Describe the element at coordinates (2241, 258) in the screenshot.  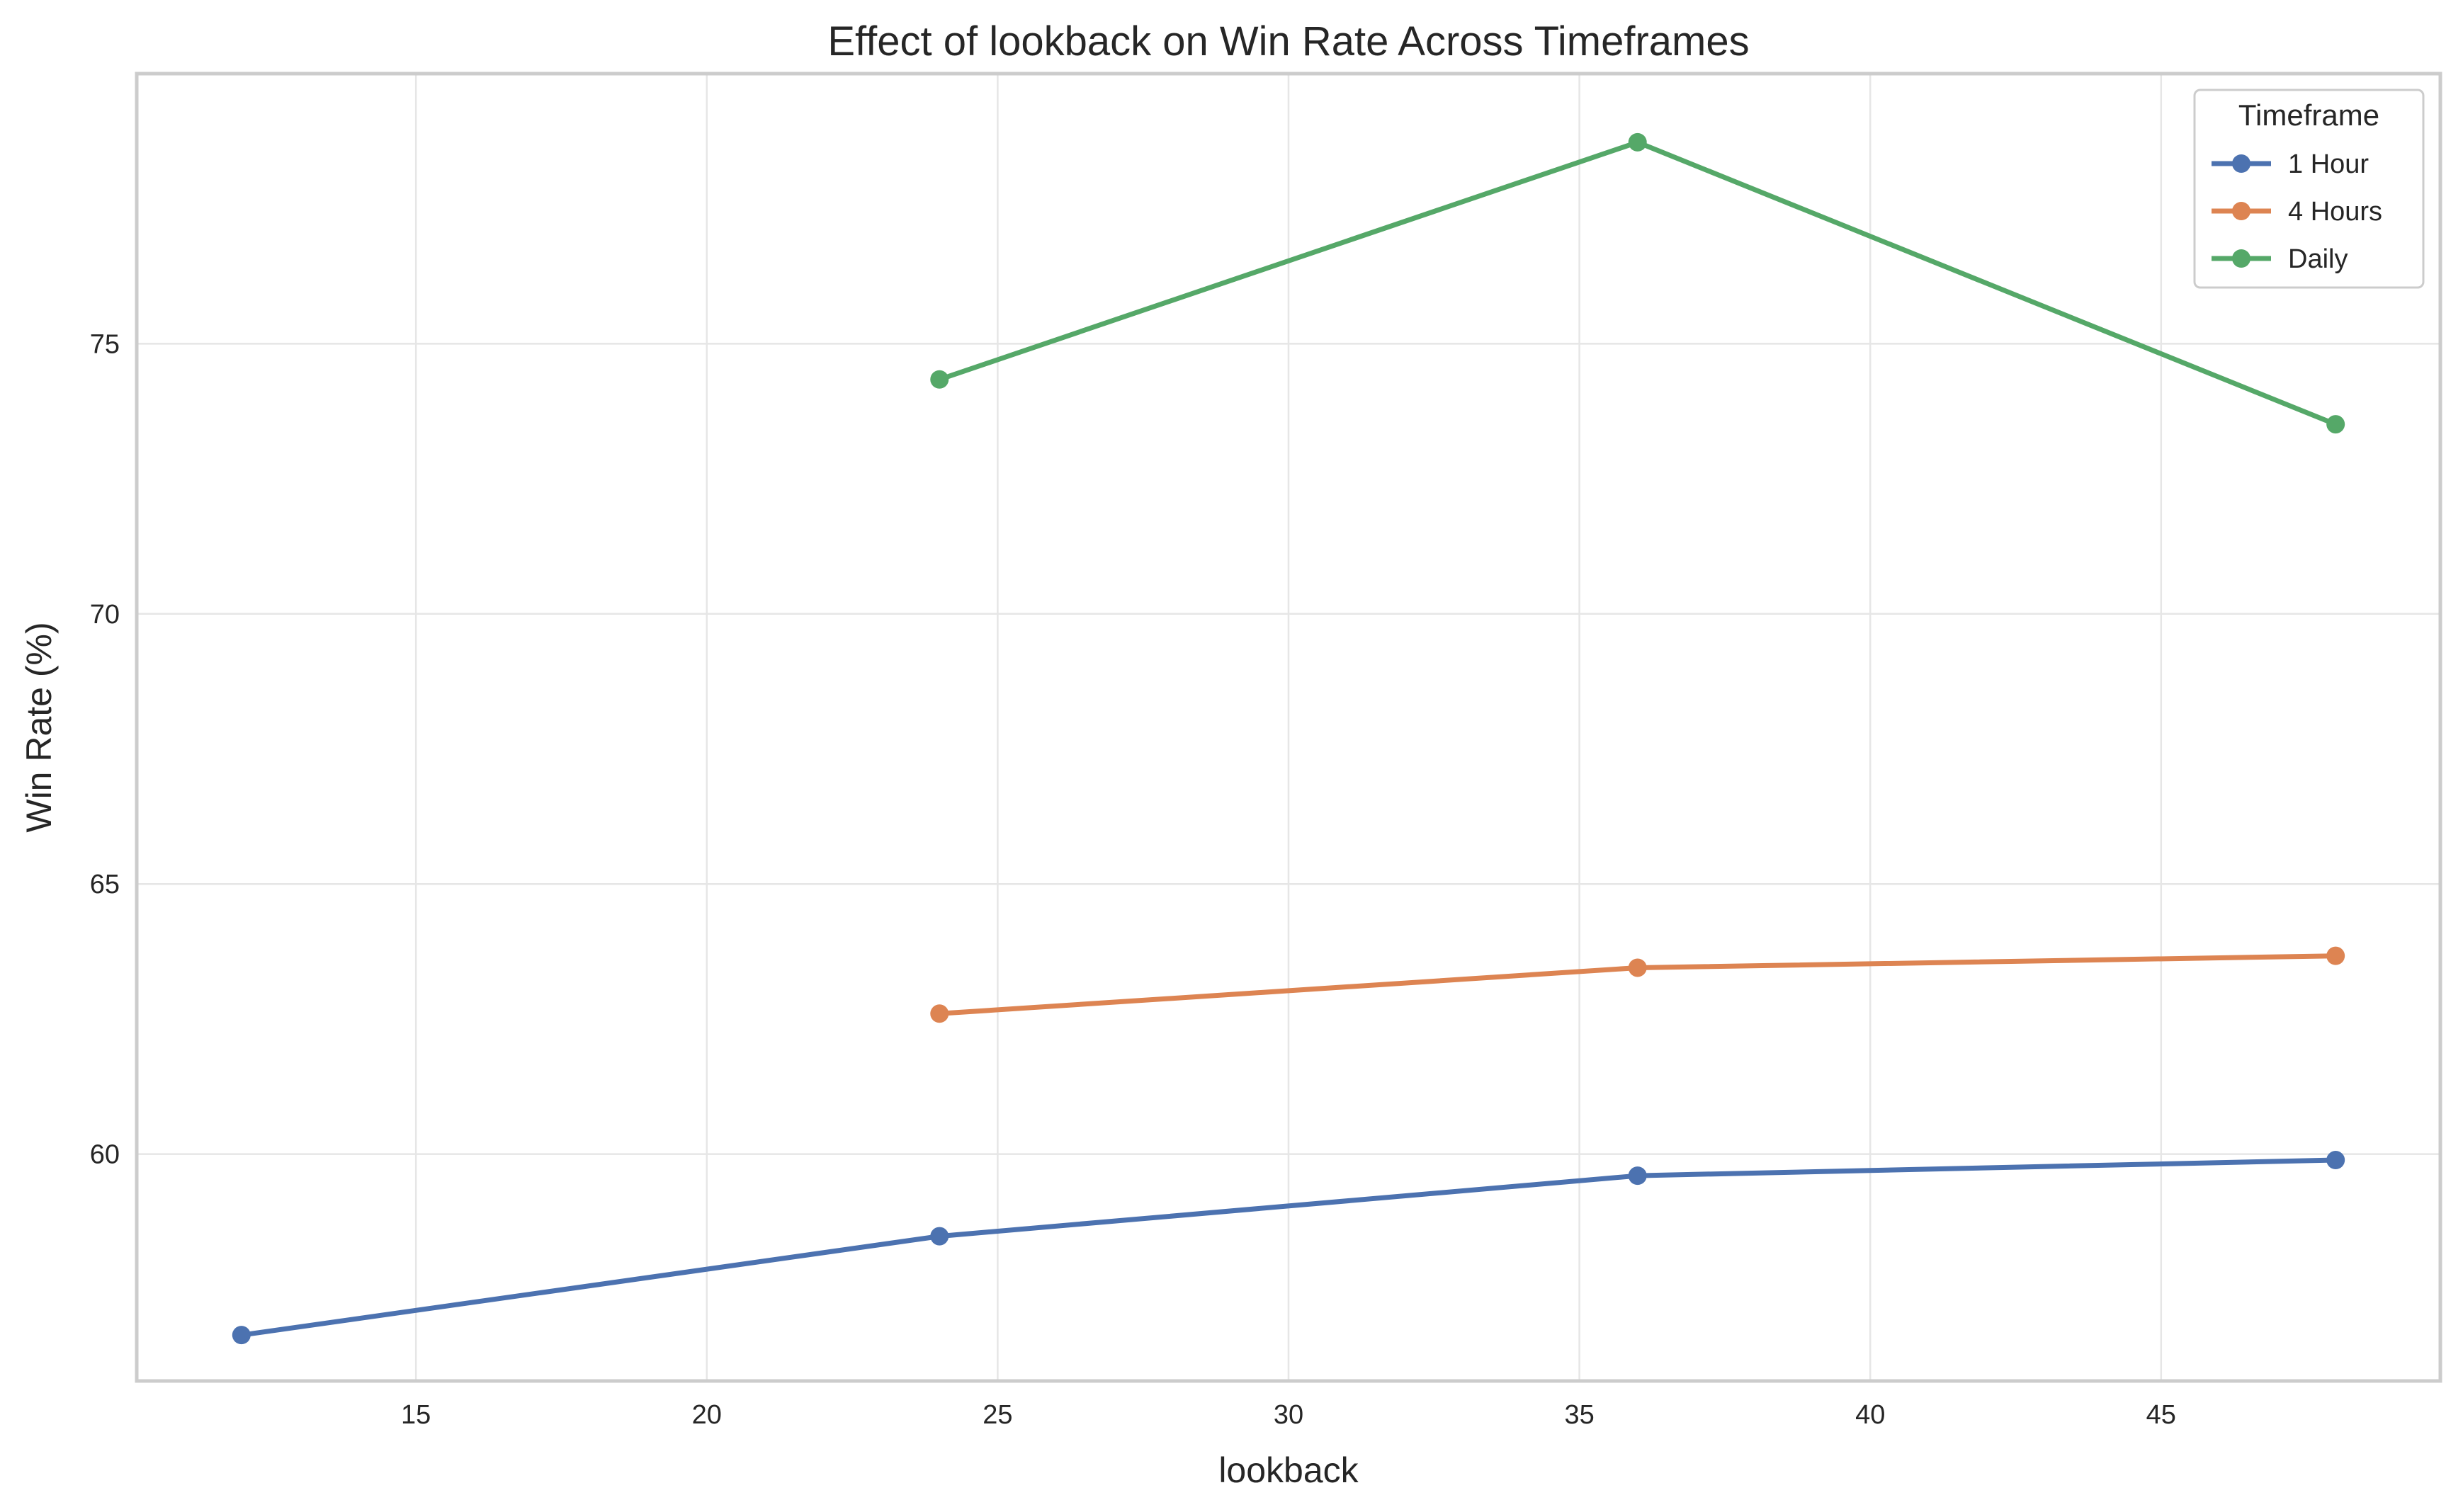
I see `legend-marker-daily` at that location.